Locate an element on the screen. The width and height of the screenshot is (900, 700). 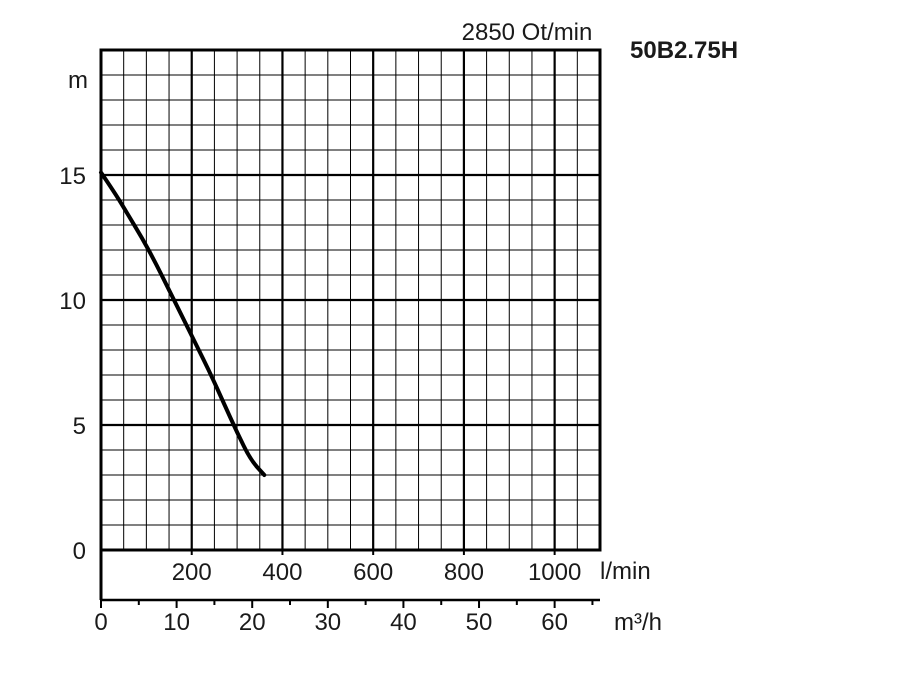
m3h-tick-label: 0 is located at coordinates (100, 622).